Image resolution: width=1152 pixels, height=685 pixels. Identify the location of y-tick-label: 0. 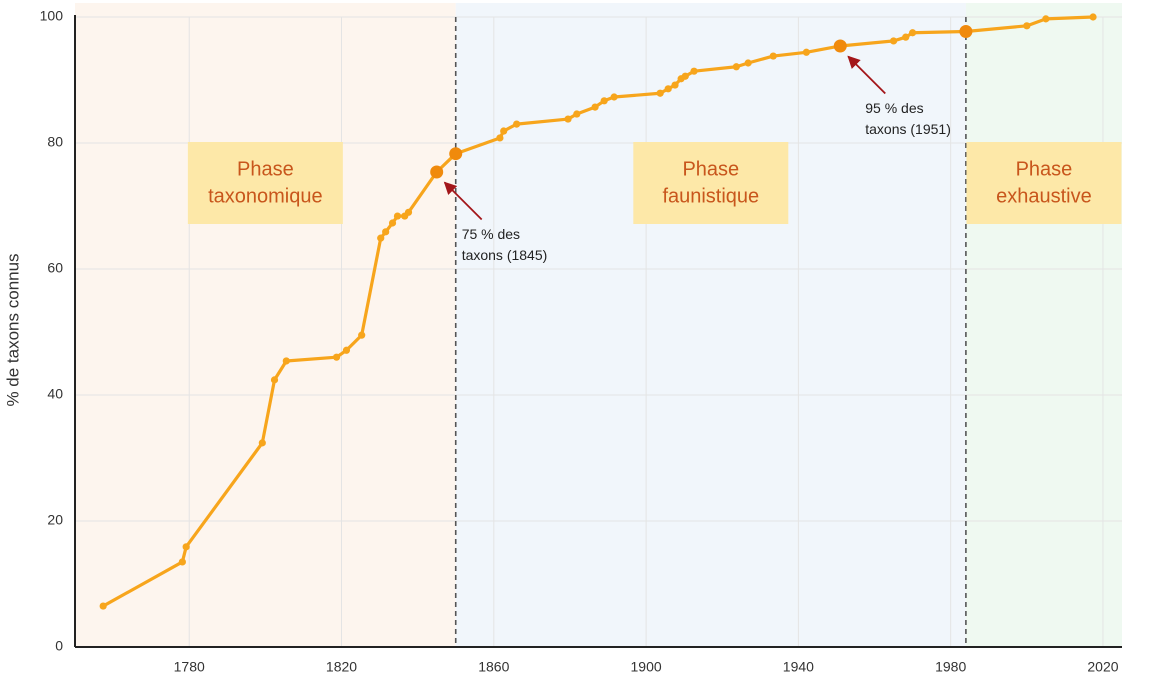
(59, 646).